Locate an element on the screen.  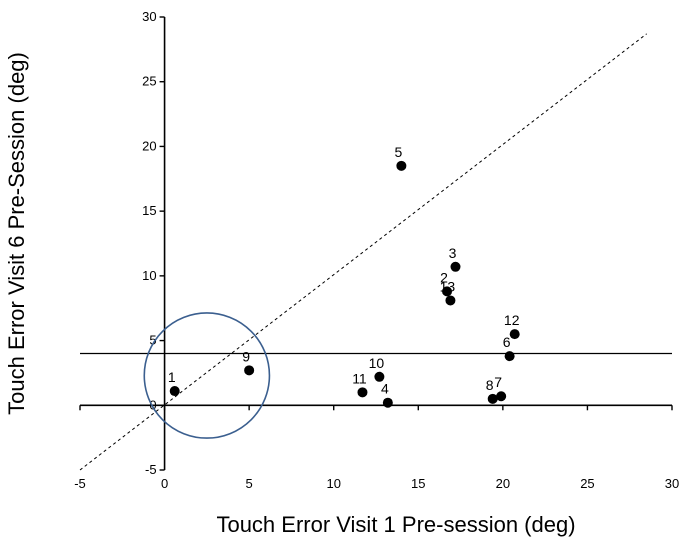
highlight-circle is located at coordinates (207, 375).